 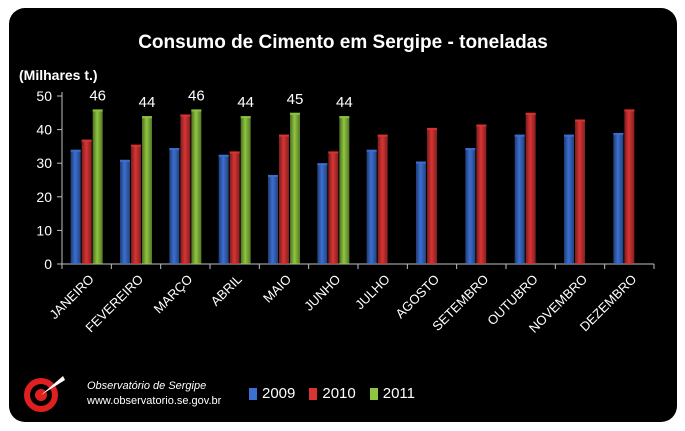 I want to click on legend-label-2011: 2011, so click(x=399, y=393).